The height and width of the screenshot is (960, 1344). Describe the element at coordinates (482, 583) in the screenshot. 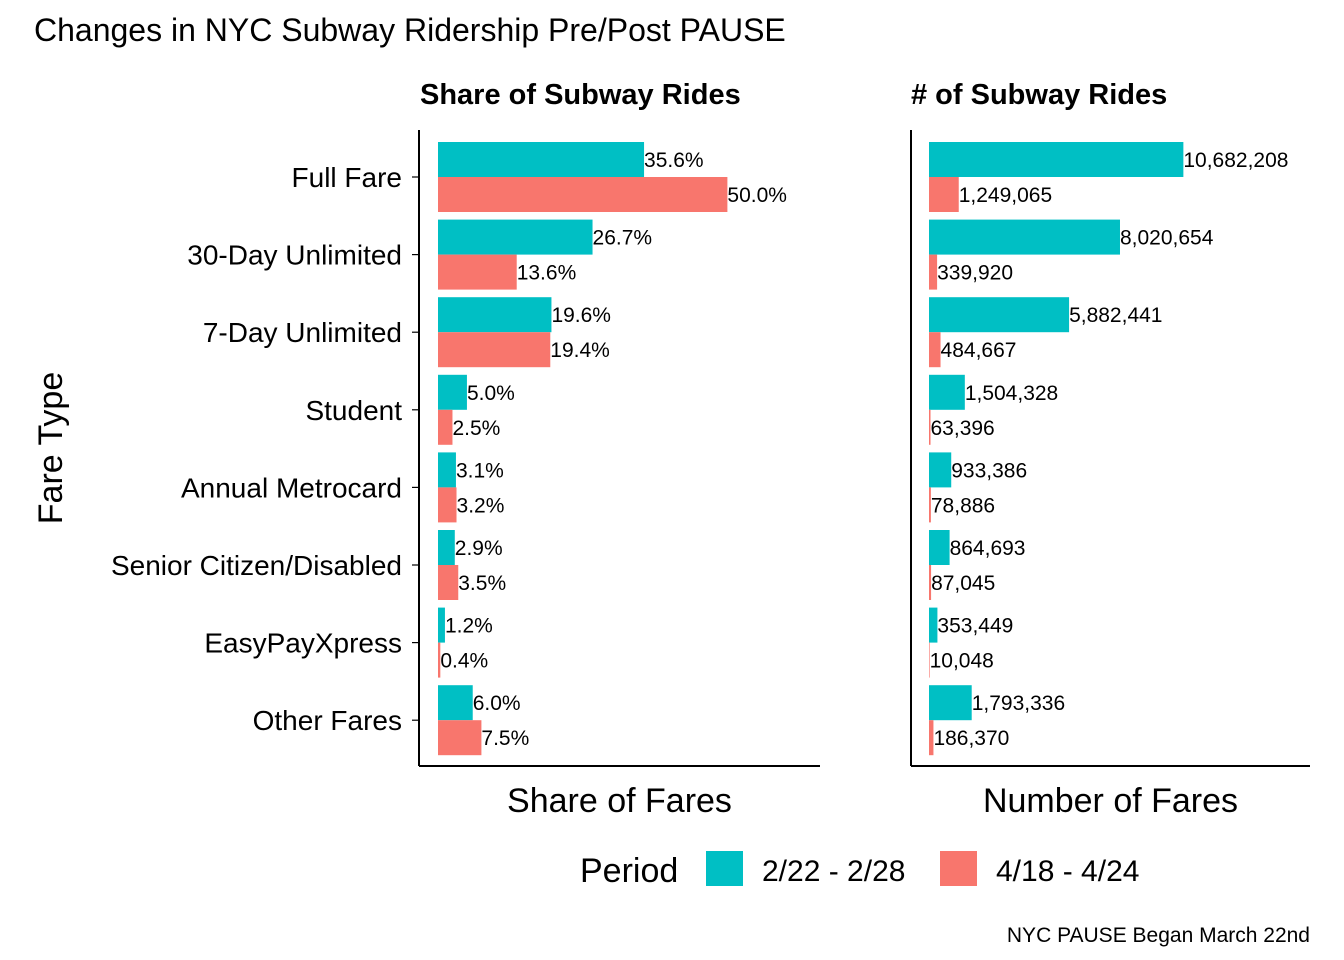

I see `value-label: 3.5%` at that location.